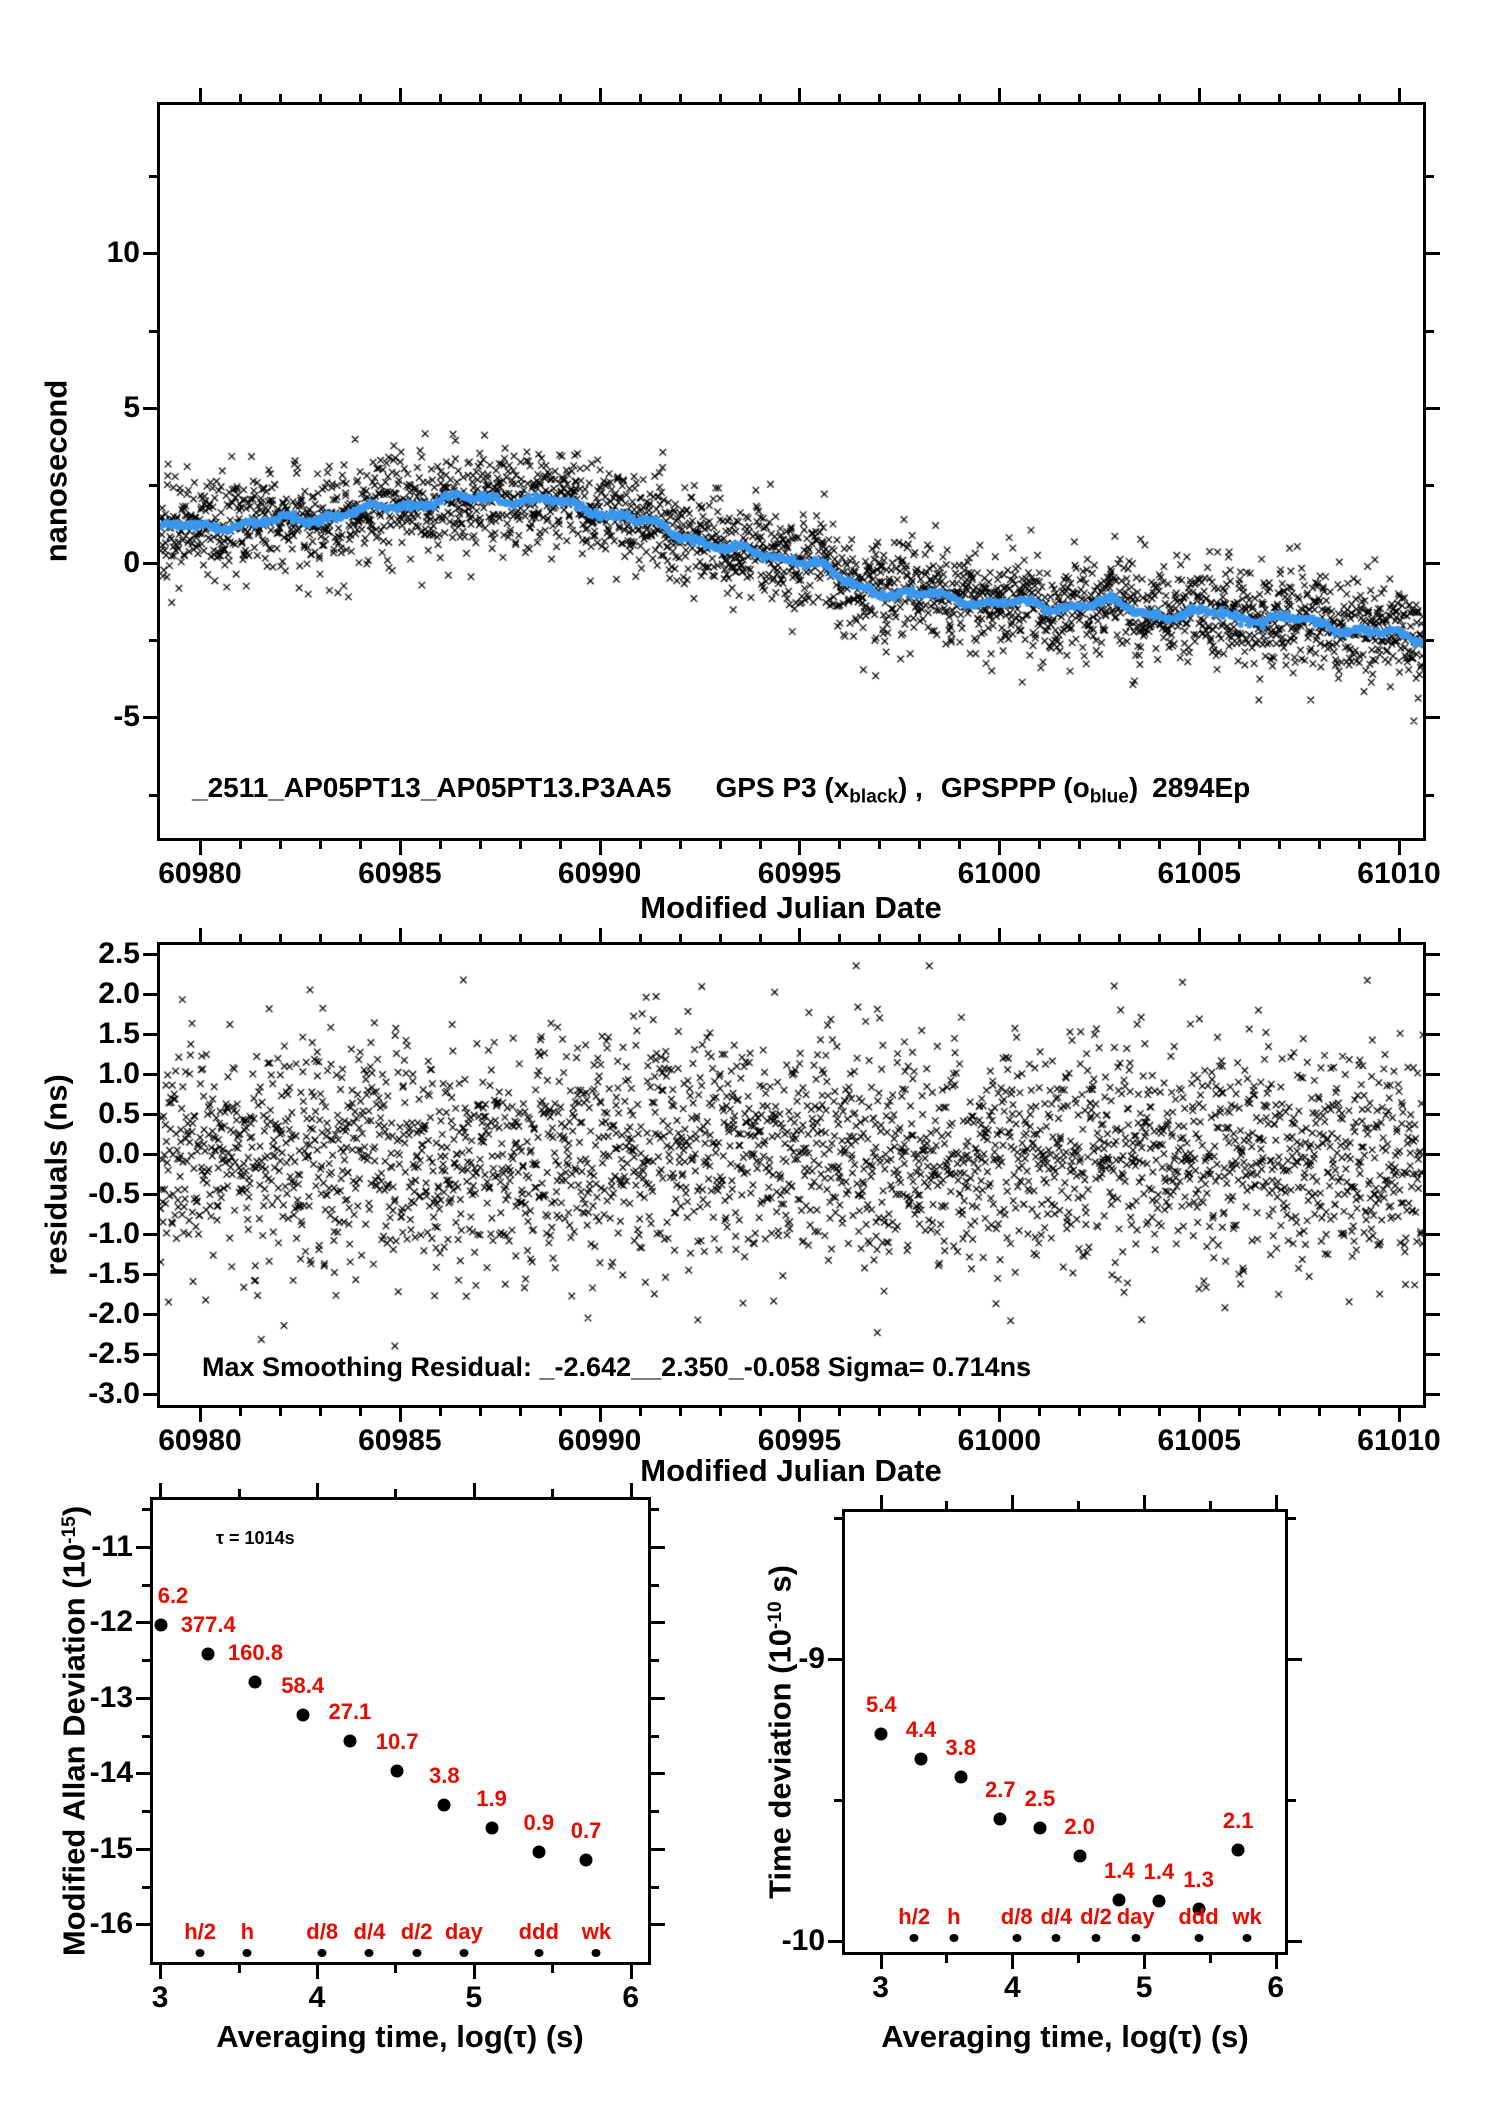 Image resolution: width=1488 pixels, height=2105 pixels. What do you see at coordinates (539, 1823) in the screenshot?
I see `data-point-label: 0.9` at bounding box center [539, 1823].